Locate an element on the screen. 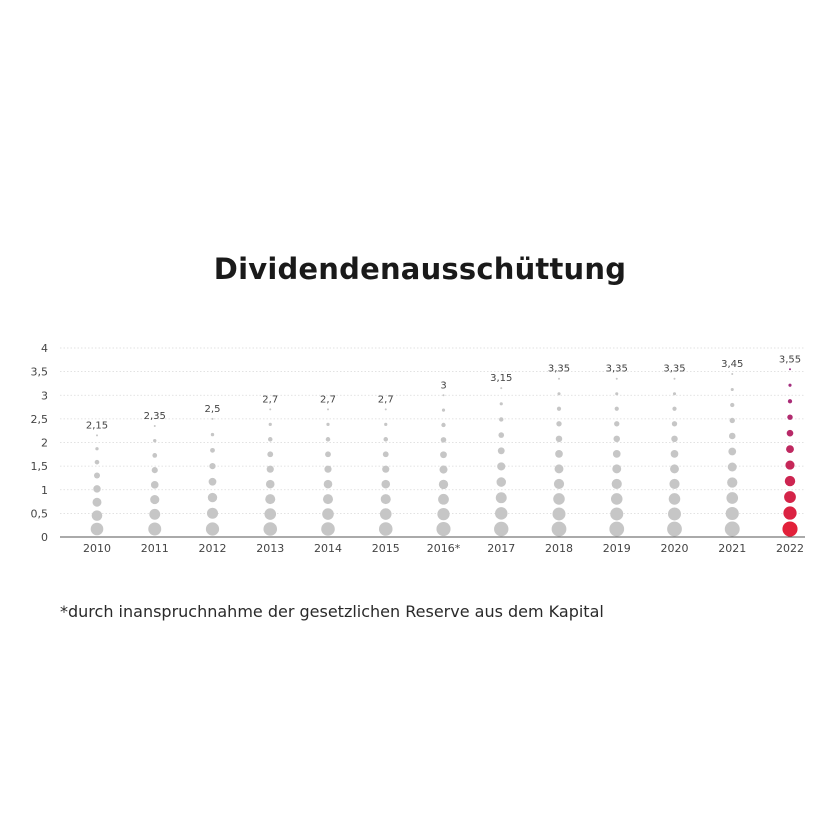  x-tick-label: 2014 is located at coordinates (328, 548).